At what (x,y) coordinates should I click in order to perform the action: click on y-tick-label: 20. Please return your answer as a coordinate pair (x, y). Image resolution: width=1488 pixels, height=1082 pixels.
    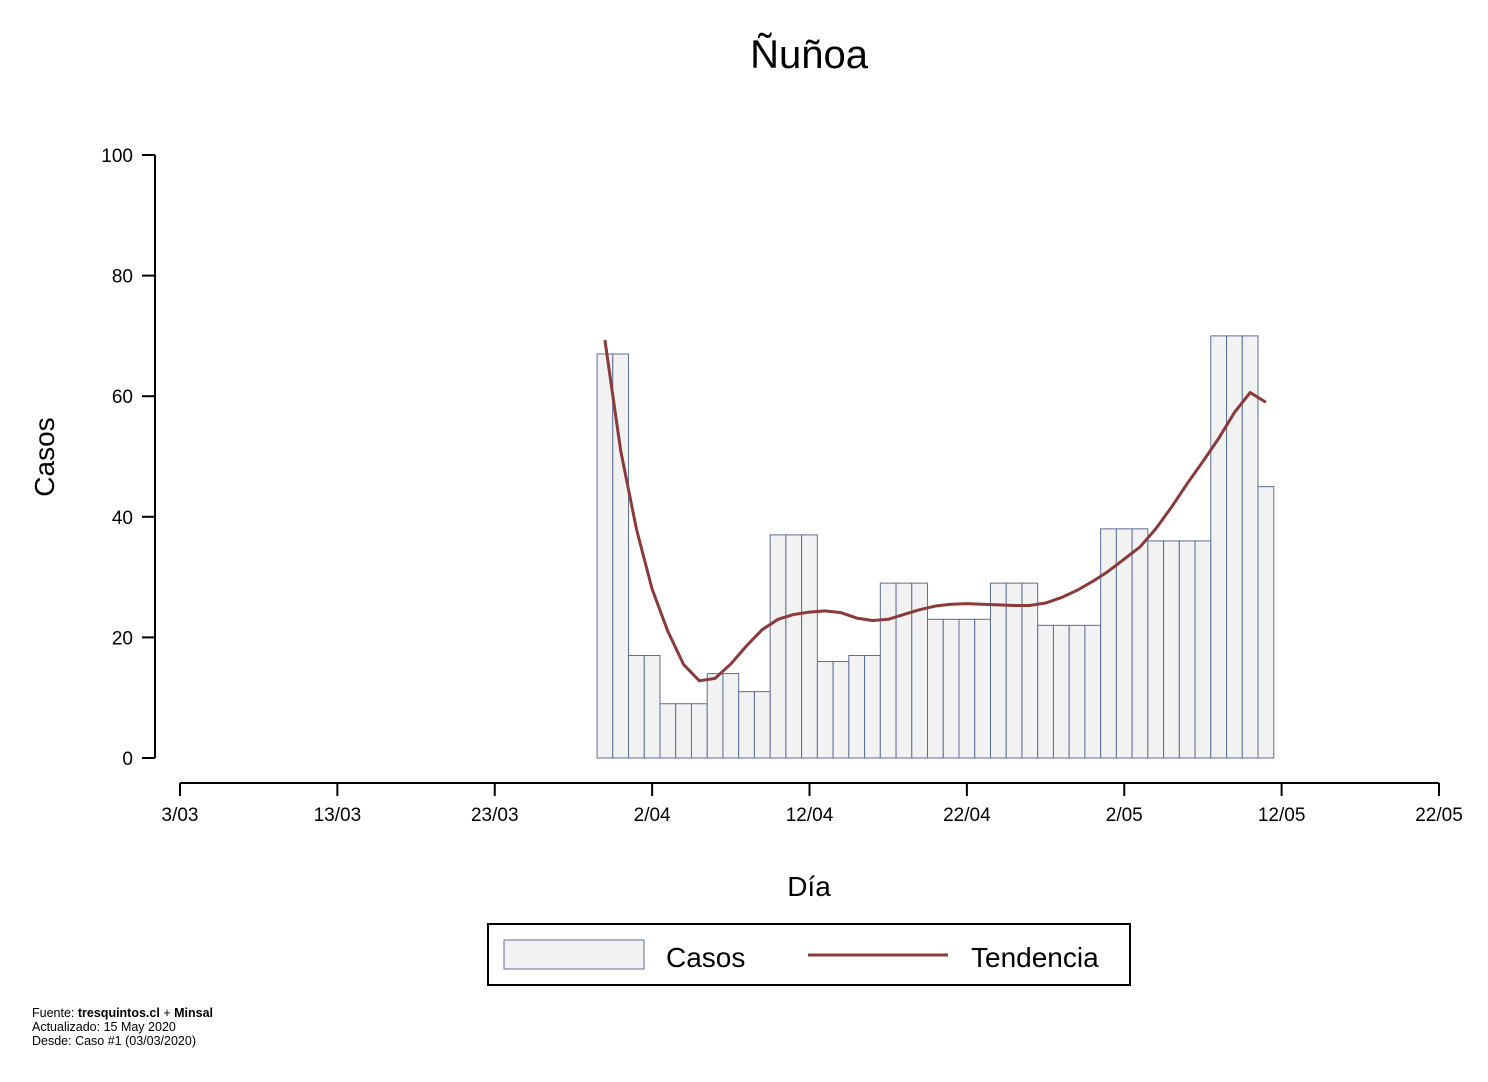
    Looking at the image, I should click on (122, 638).